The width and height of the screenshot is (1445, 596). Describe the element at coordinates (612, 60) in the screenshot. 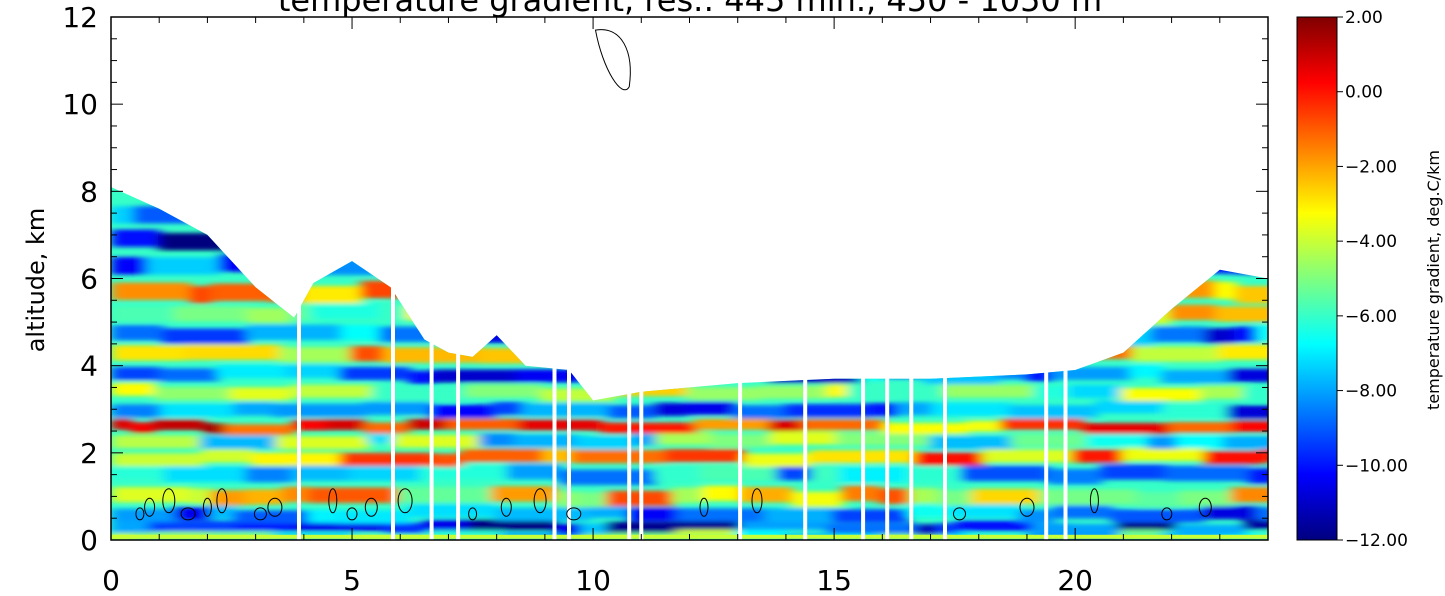

I see `cloud-contour` at that location.